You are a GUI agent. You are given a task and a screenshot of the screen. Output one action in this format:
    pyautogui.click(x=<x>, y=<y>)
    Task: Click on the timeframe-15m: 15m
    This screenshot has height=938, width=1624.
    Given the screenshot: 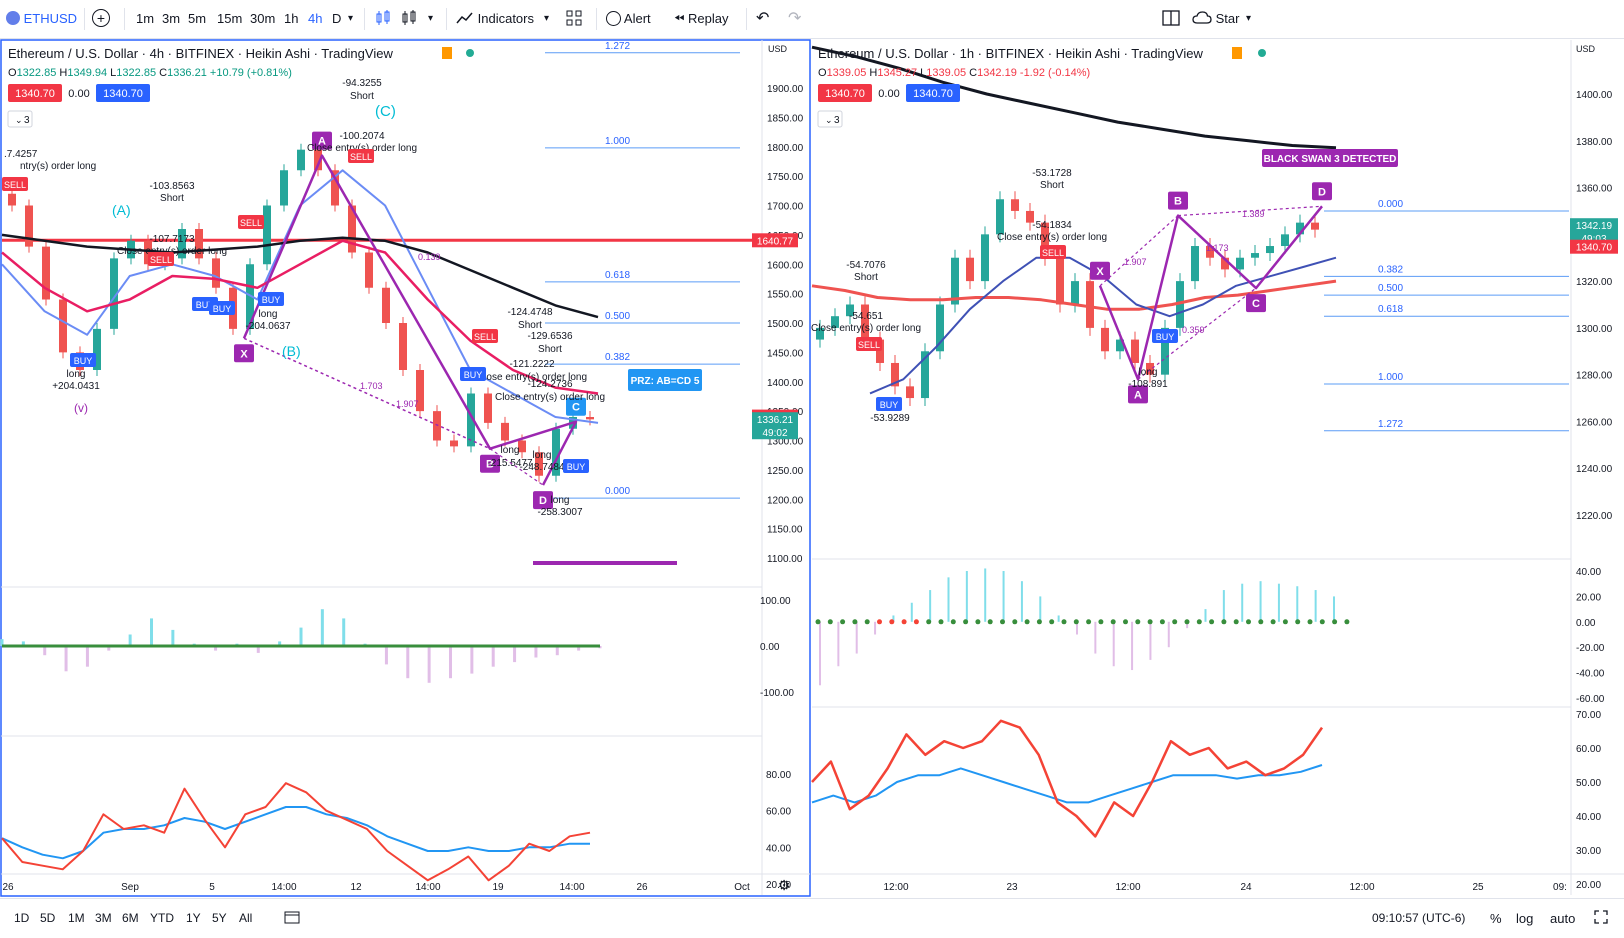 What is the action you would take?
    pyautogui.click(x=230, y=18)
    